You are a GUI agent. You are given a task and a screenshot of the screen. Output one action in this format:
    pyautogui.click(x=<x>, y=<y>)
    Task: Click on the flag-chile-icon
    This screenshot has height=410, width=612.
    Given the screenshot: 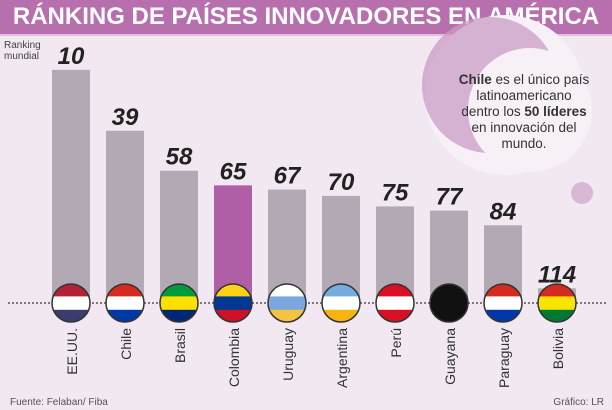 What is the action you would take?
    pyautogui.click(x=125, y=303)
    